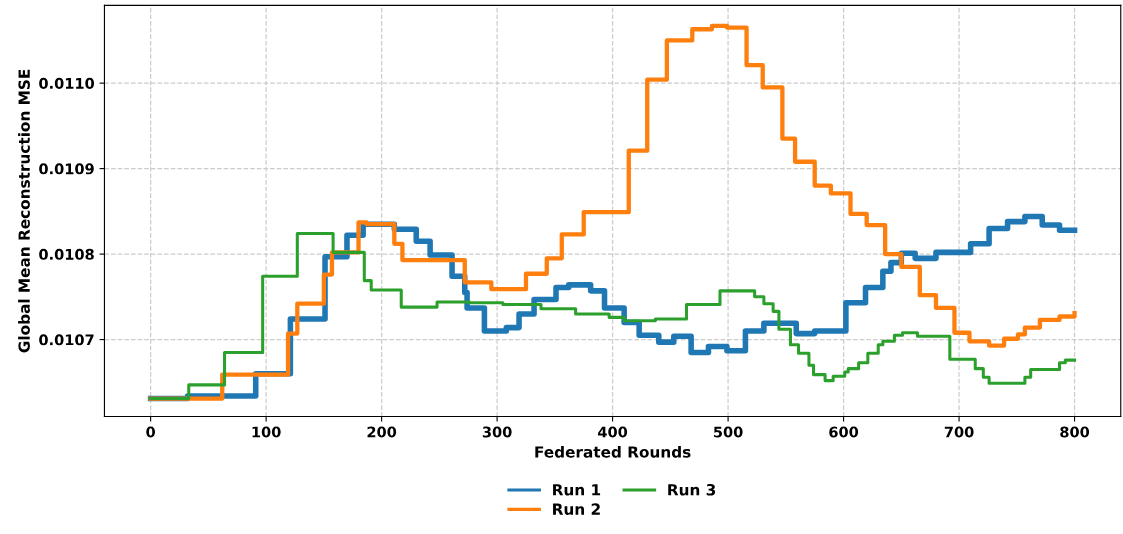  Describe the element at coordinates (67, 83) in the screenshot. I see `y-tick-label: 0.0110` at that location.